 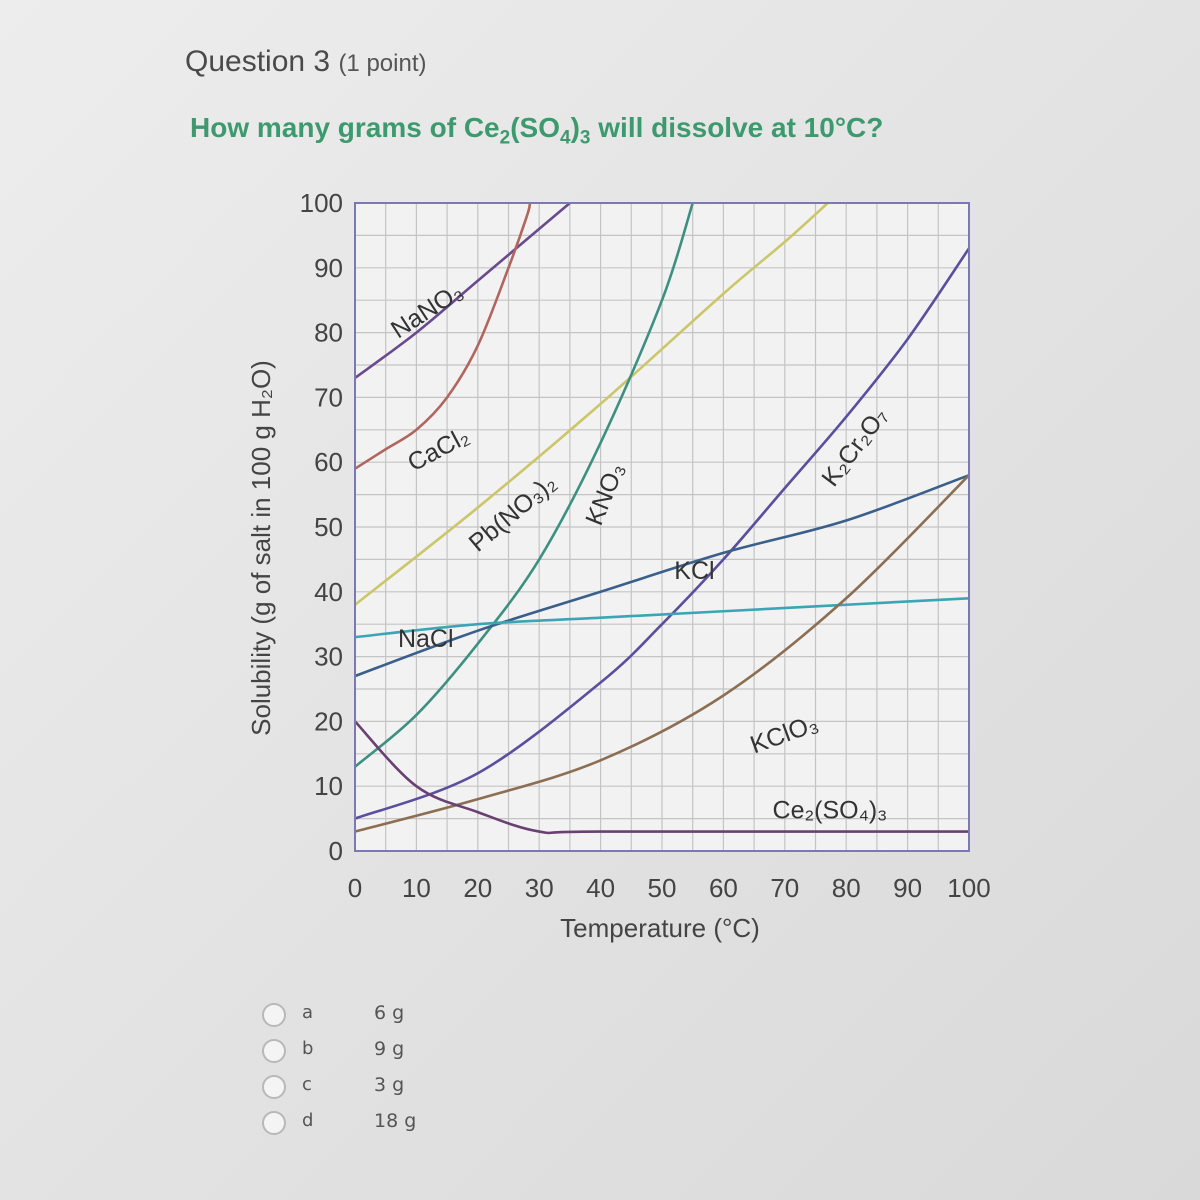 What do you see at coordinates (389, 1049) in the screenshot?
I see `option-value: 9 g` at bounding box center [389, 1049].